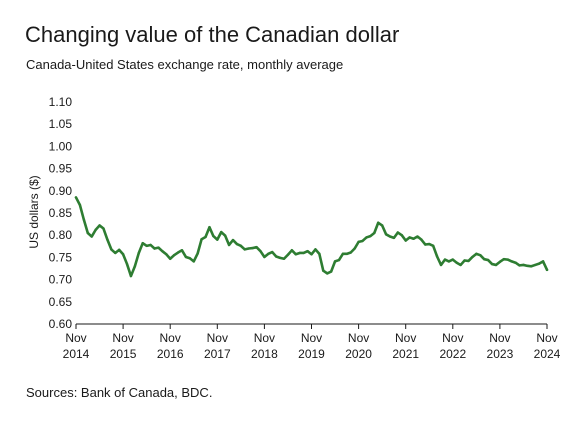 The height and width of the screenshot is (431, 575). What do you see at coordinates (61, 102) in the screenshot?
I see `y-tick-label: 1.10` at bounding box center [61, 102].